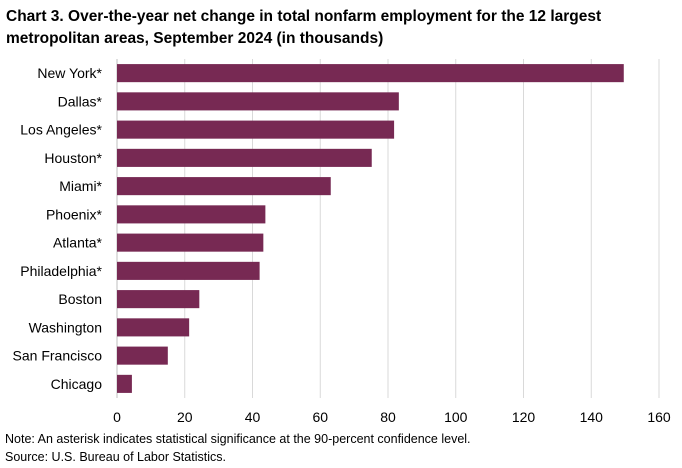 This screenshot has width=682, height=468. Describe the element at coordinates (115, 457) in the screenshot. I see `chart-source: Source: U.S. Bureau of Labor Statistics.` at that location.